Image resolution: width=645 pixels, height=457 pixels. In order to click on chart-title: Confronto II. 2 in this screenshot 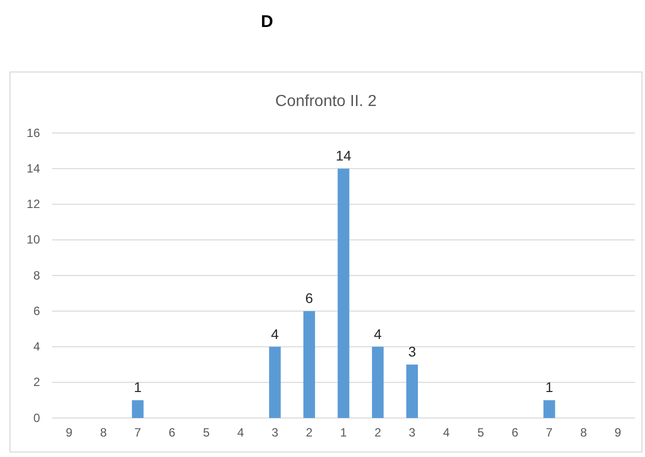, I will do `click(326, 101)`.